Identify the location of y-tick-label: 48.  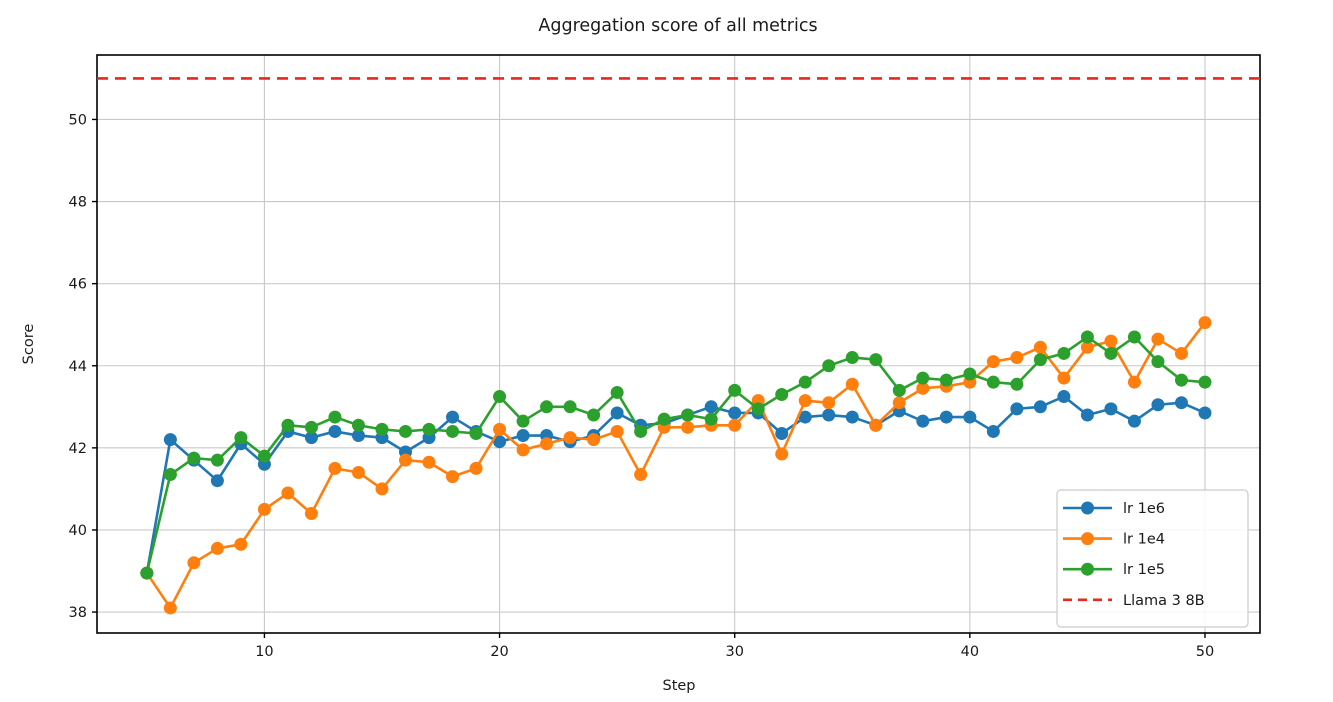
(78, 203).